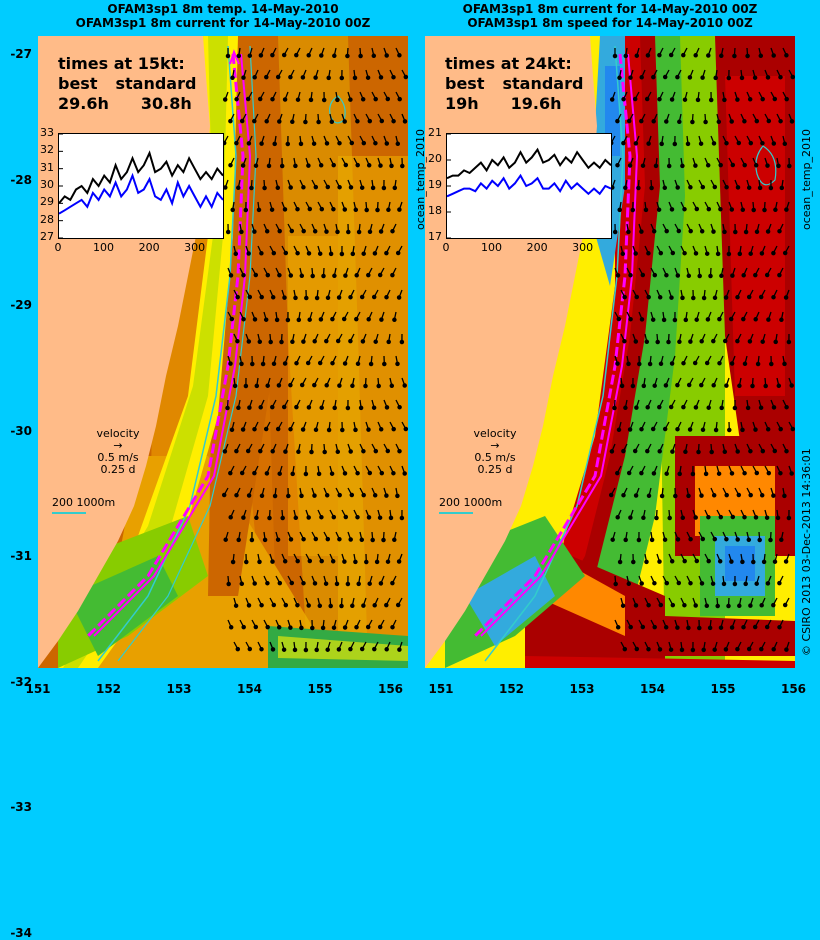  I want to click on left-legend-time: 0.25 d, so click(118, 470).